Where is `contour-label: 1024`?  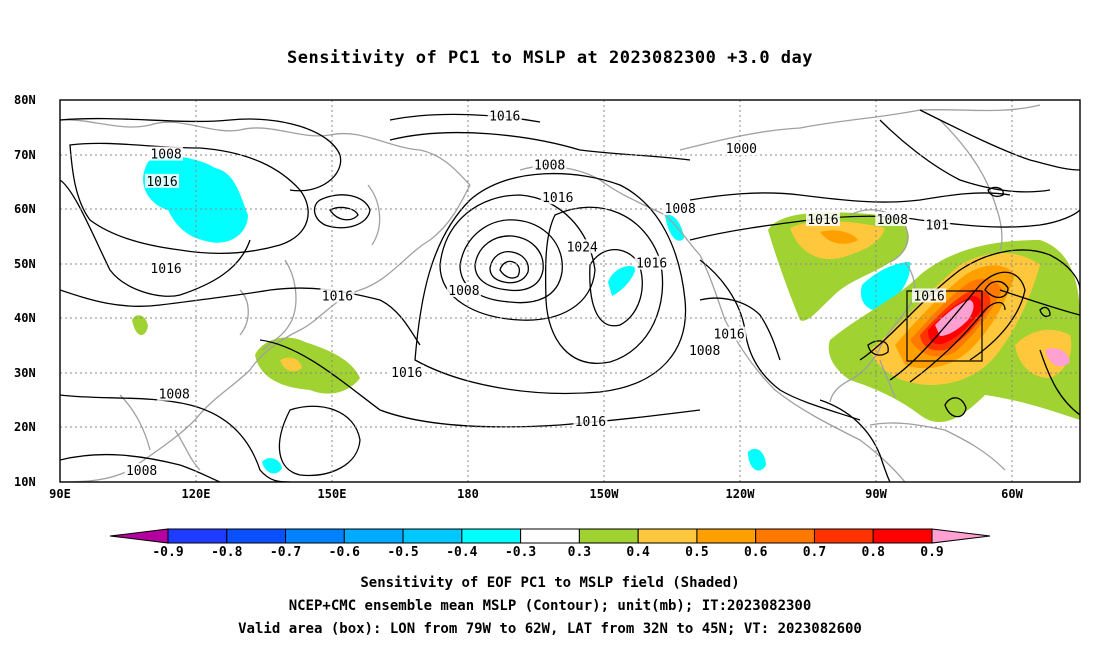
contour-label: 1024 is located at coordinates (582, 247).